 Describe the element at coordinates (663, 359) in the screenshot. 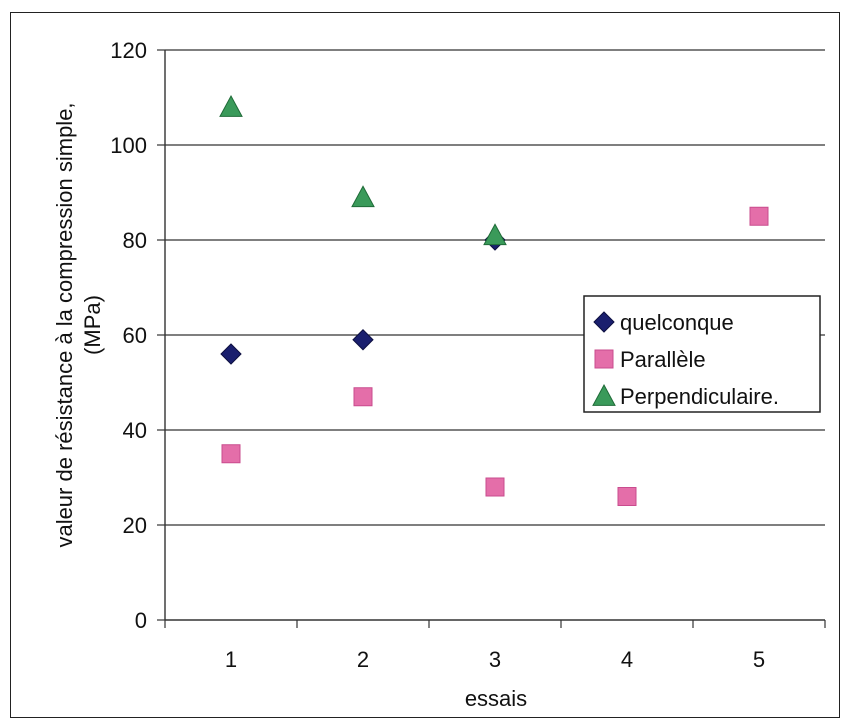

I see `legend-label-2: Parallèle` at that location.